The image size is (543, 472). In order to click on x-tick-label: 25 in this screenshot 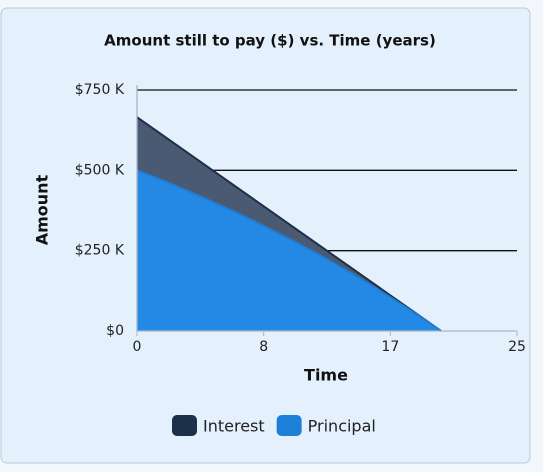, I will do `click(517, 347)`.